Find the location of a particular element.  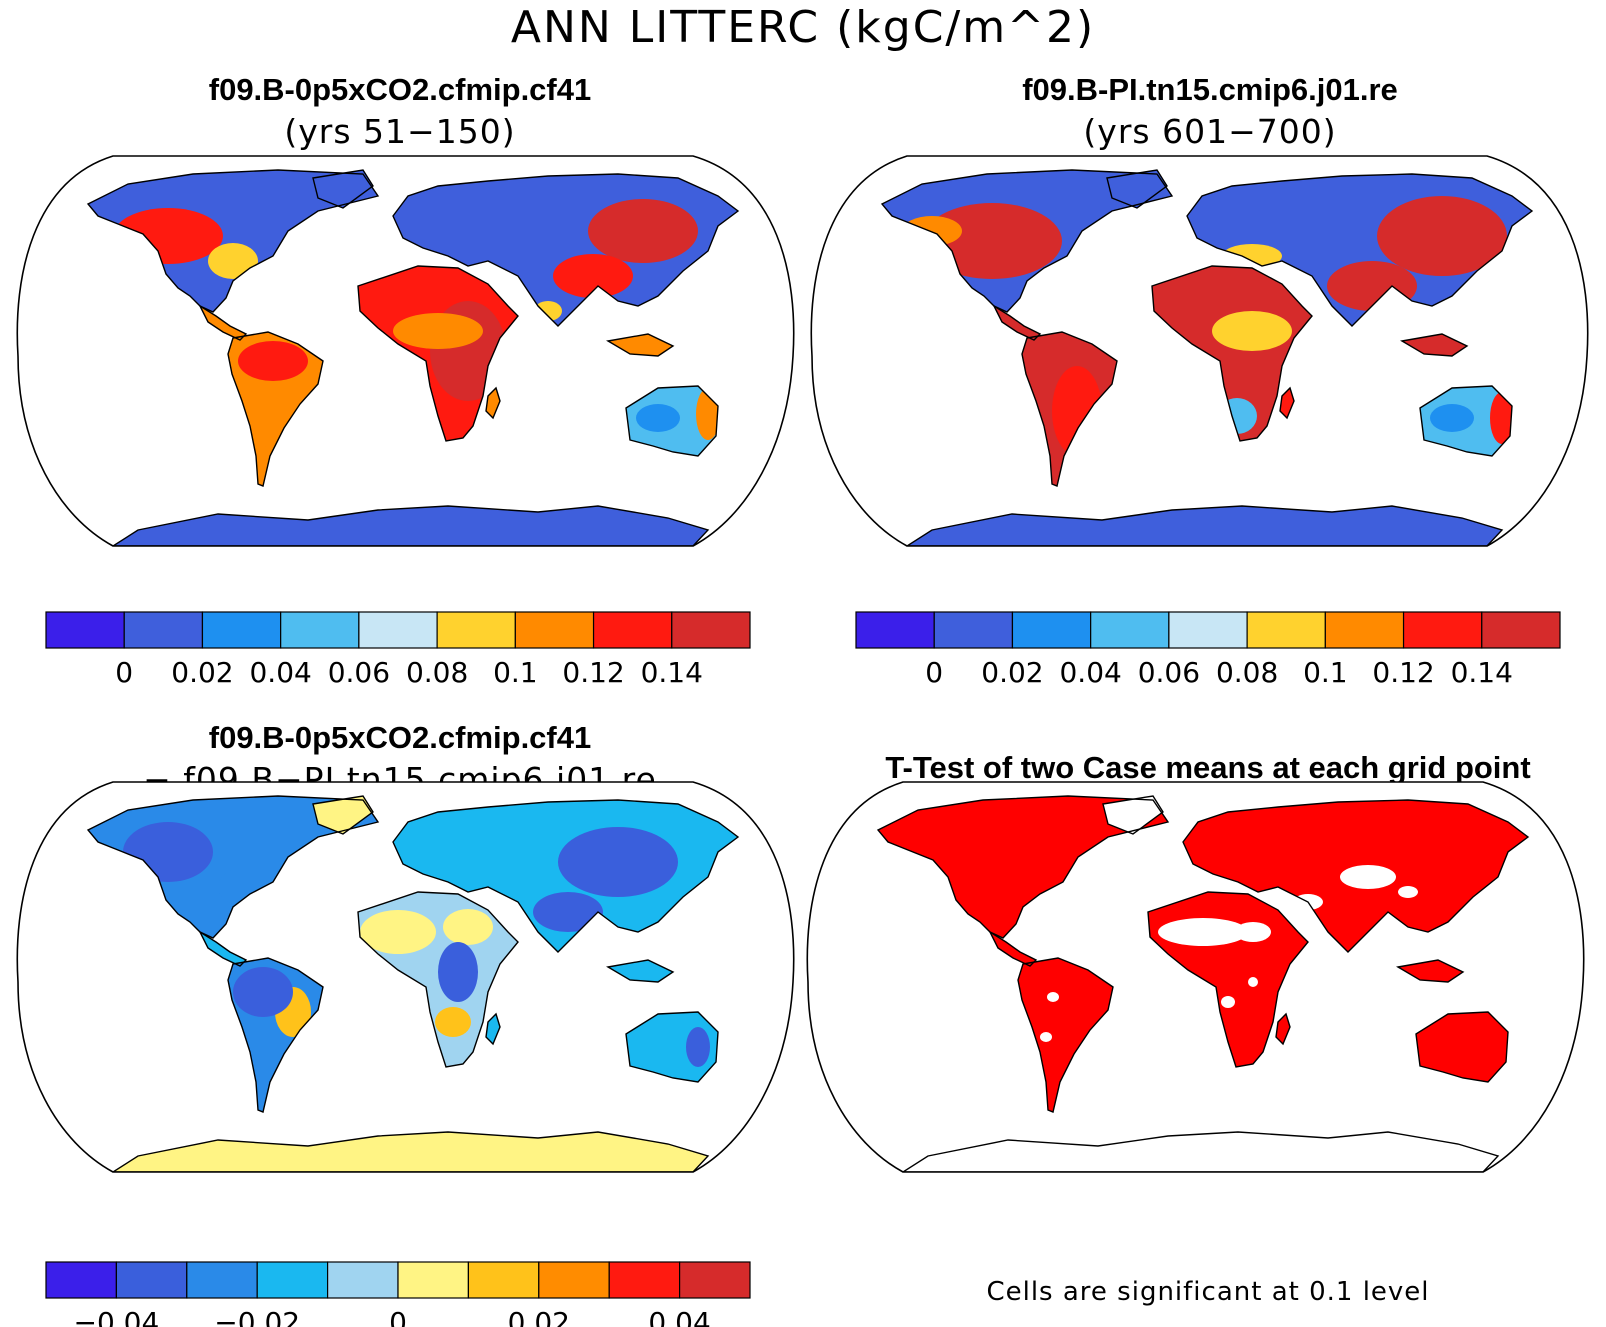

land-antarctica is located at coordinates (1200, 1152).